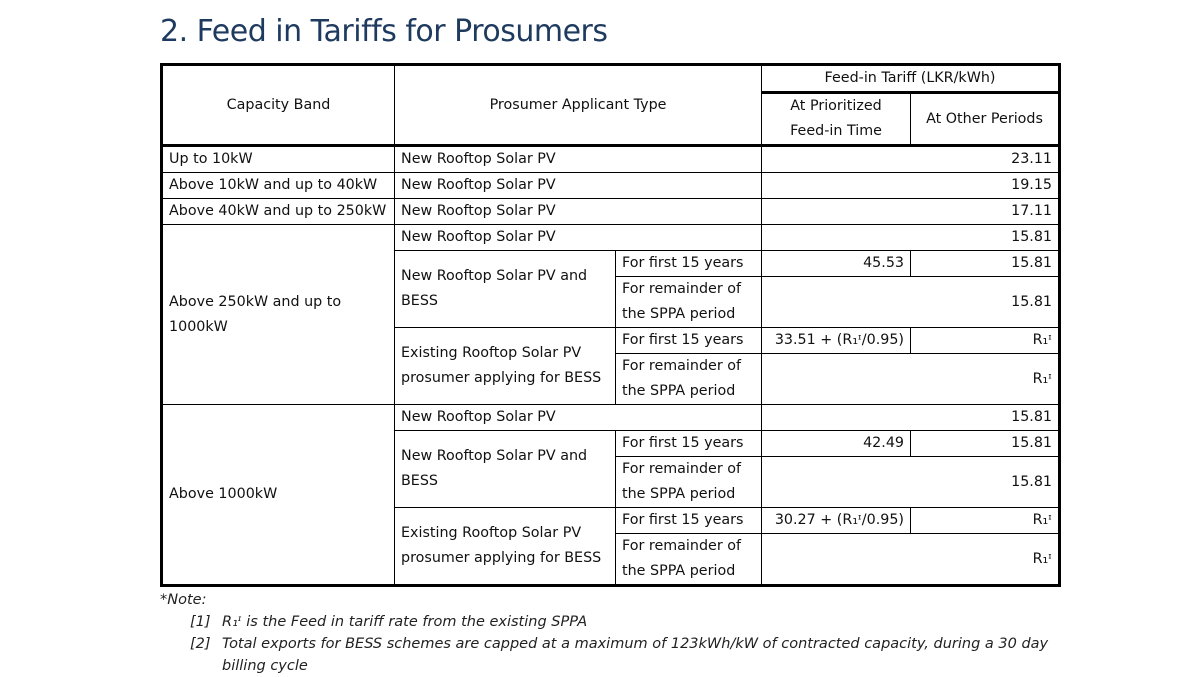 The width and height of the screenshot is (1200, 677). Describe the element at coordinates (836, 340) in the screenshot. I see `prioritized-value-cell: 33.51 + (R₁ᶦ/0.95)` at that location.